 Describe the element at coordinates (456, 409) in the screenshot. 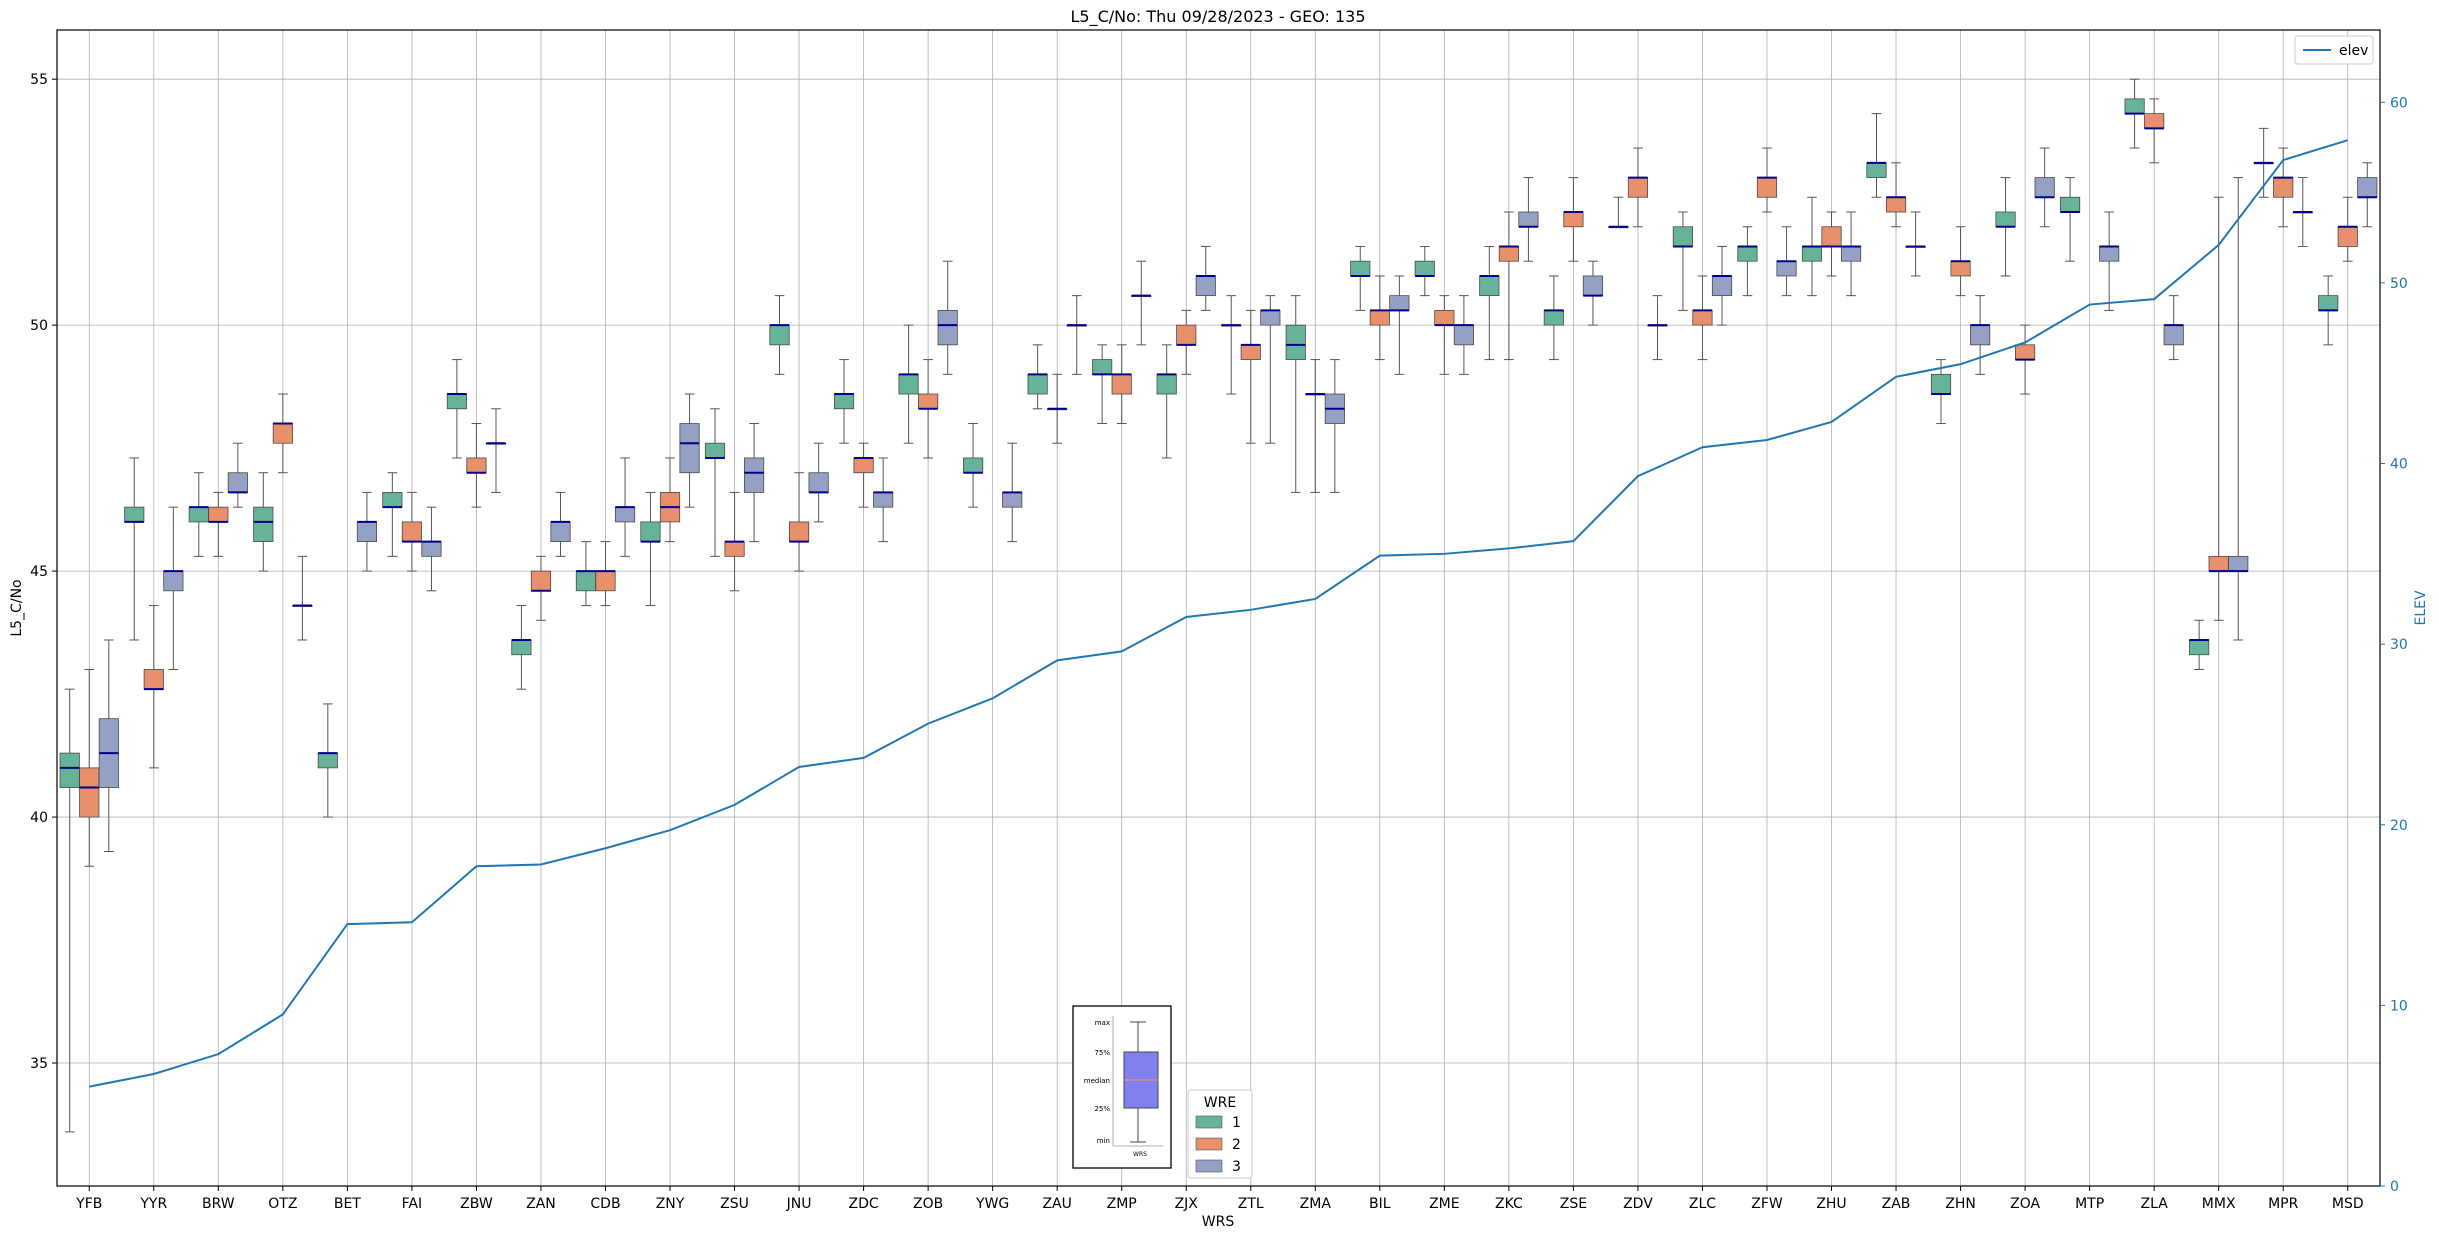

I see `box-1-zbw` at that location.